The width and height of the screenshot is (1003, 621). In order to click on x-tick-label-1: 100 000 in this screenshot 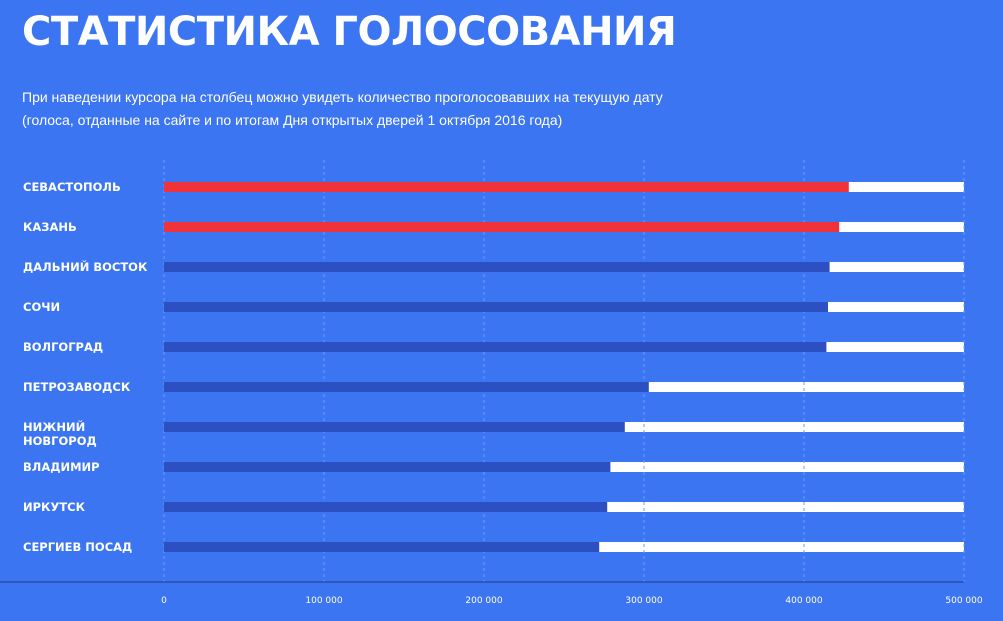, I will do `click(323, 601)`.